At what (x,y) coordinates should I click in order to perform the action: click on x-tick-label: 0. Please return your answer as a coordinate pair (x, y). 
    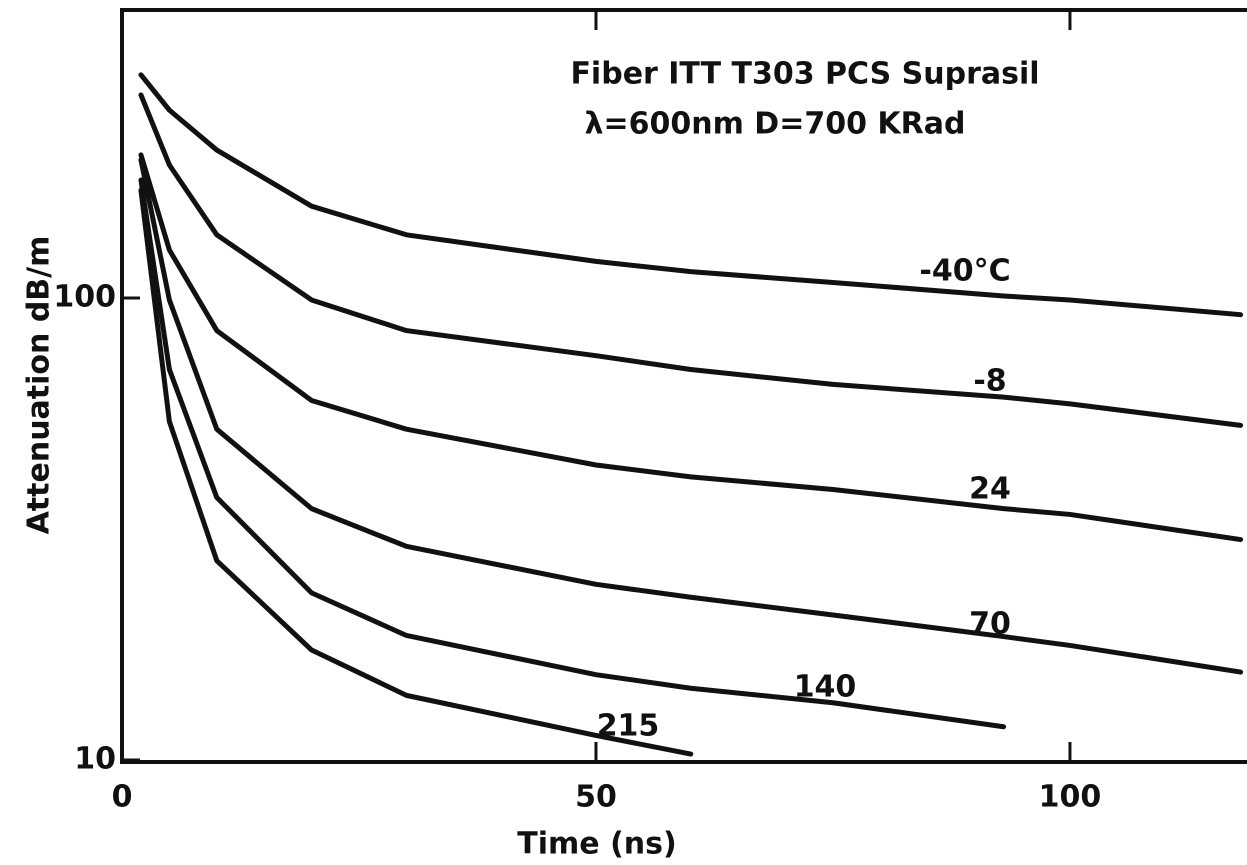
    Looking at the image, I should click on (122, 797).